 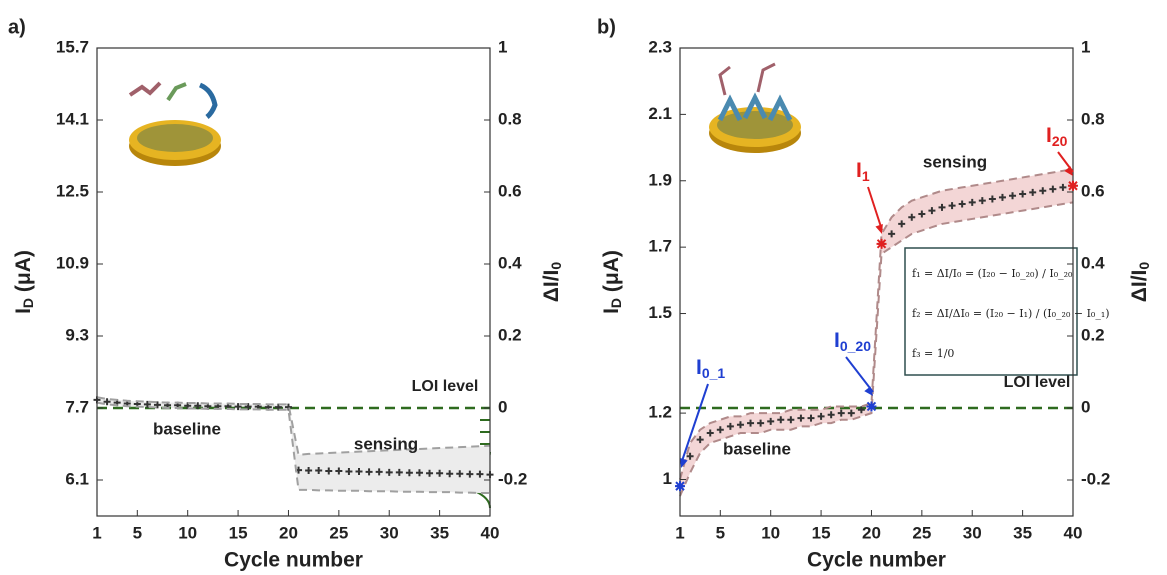 I want to click on annotation-label: I20, so click(x=1057, y=136).